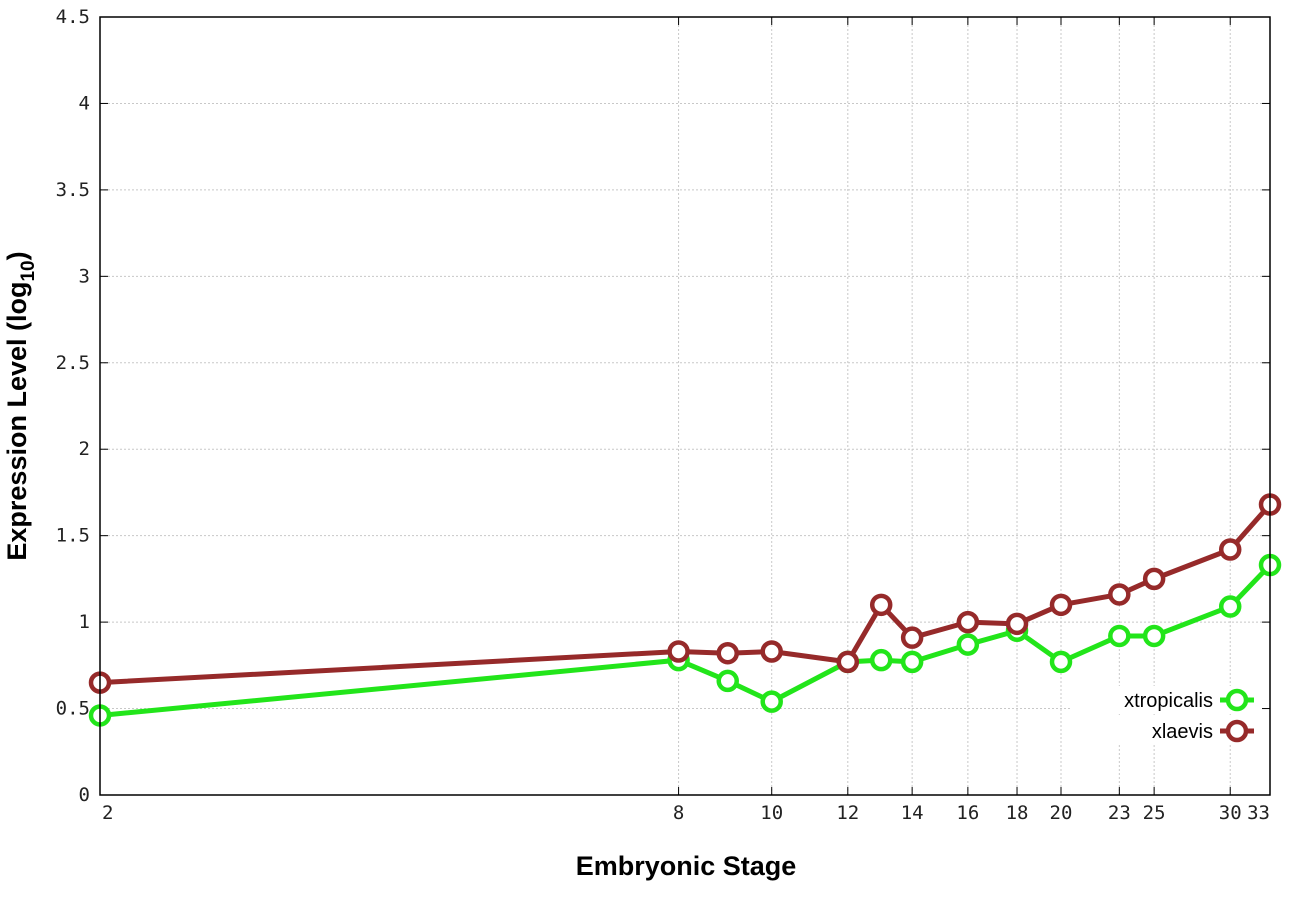  Describe the element at coordinates (1017, 813) in the screenshot. I see `x-tick-label: 18` at that location.